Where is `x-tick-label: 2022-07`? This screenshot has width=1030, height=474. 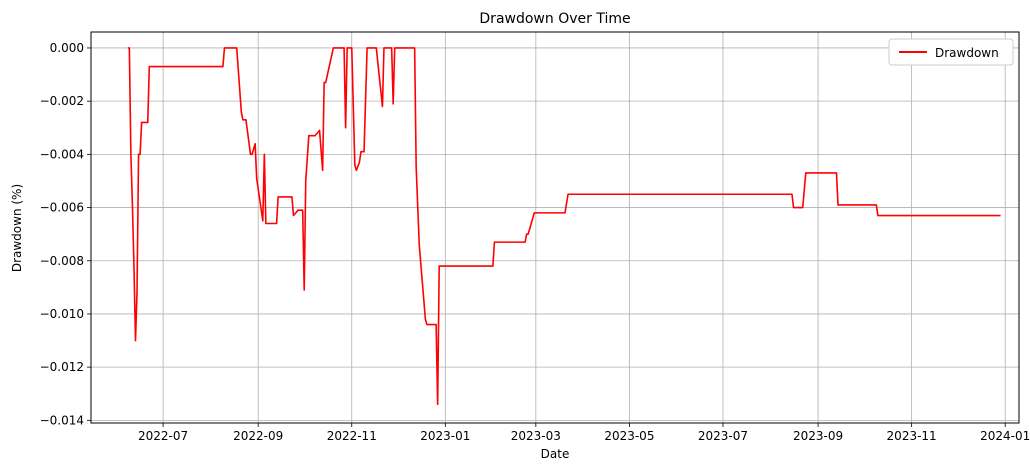 x-tick-label: 2022-07 is located at coordinates (163, 436).